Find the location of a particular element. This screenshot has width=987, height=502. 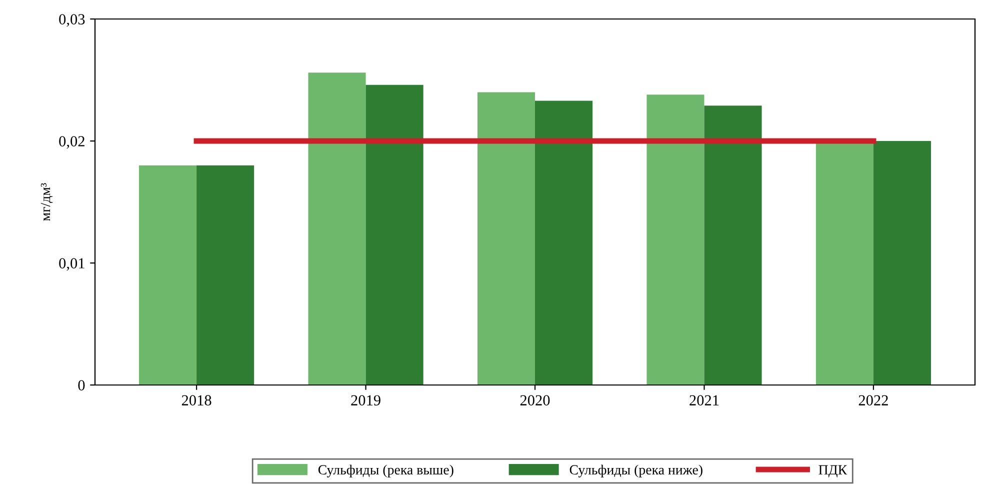

x-tick-label: 2022 is located at coordinates (873, 400).